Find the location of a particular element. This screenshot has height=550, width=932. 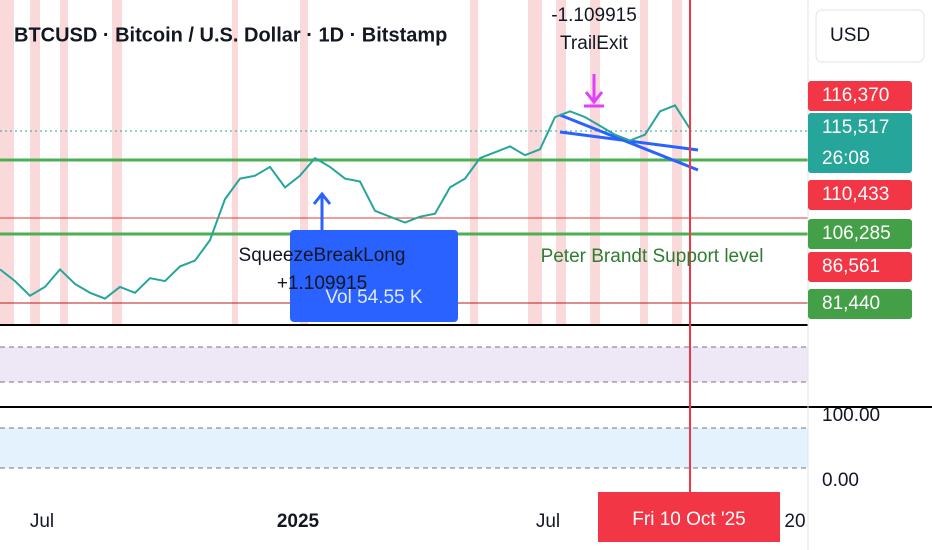

volume-label: Vol 54.55 K is located at coordinates (374, 297).